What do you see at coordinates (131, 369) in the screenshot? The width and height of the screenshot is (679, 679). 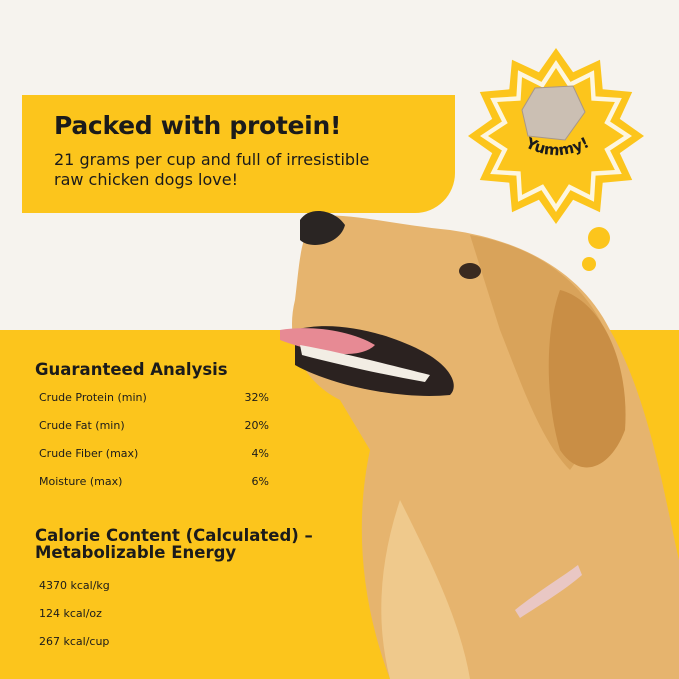 I see `analysis-title: Guaranteed Analysis` at bounding box center [131, 369].